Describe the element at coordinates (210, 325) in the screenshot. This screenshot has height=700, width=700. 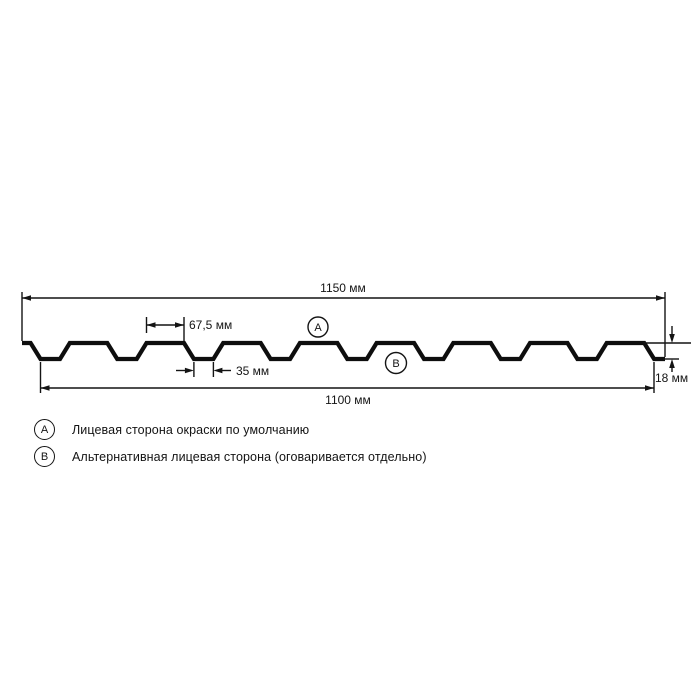
I see `dim-67-label: 67,5 мм` at that location.